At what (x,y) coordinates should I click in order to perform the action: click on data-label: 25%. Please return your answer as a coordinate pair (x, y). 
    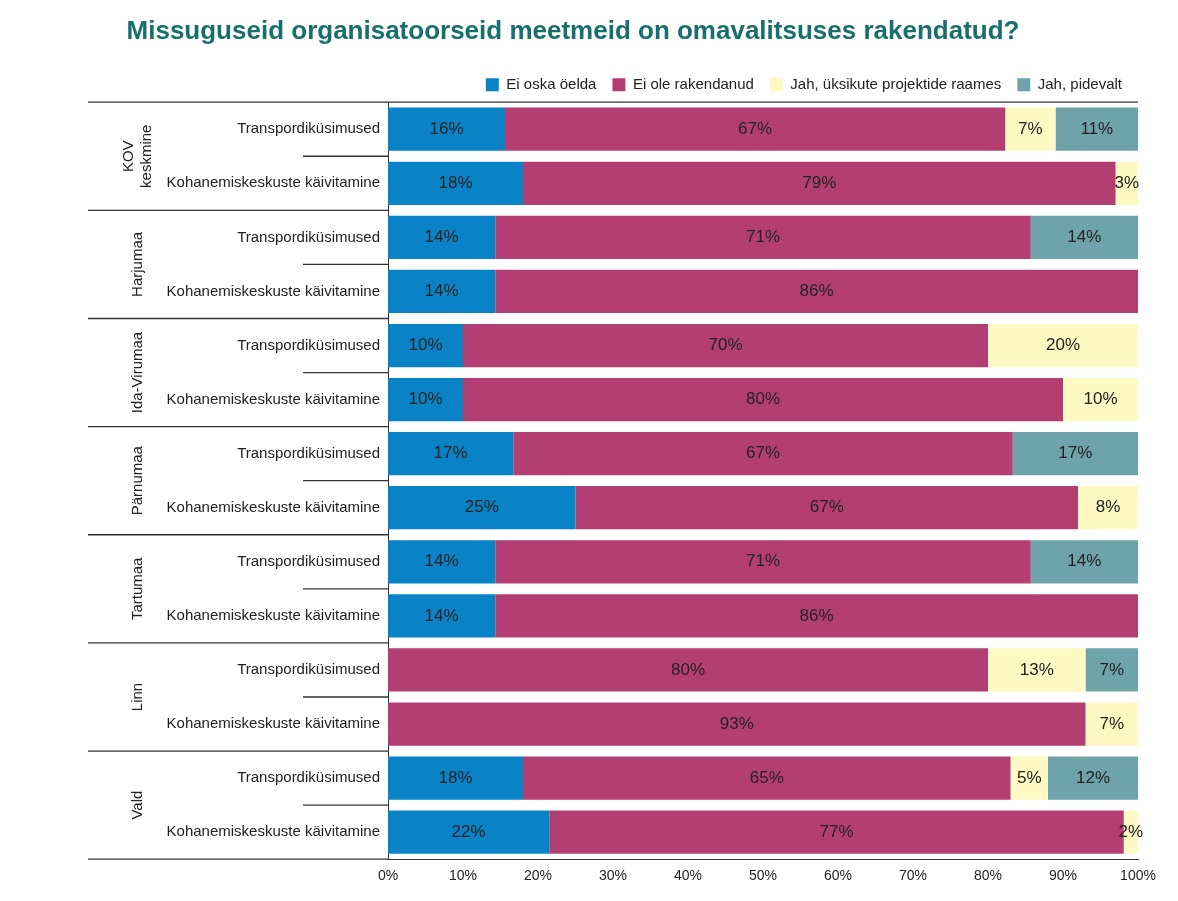
    Looking at the image, I should click on (481, 507).